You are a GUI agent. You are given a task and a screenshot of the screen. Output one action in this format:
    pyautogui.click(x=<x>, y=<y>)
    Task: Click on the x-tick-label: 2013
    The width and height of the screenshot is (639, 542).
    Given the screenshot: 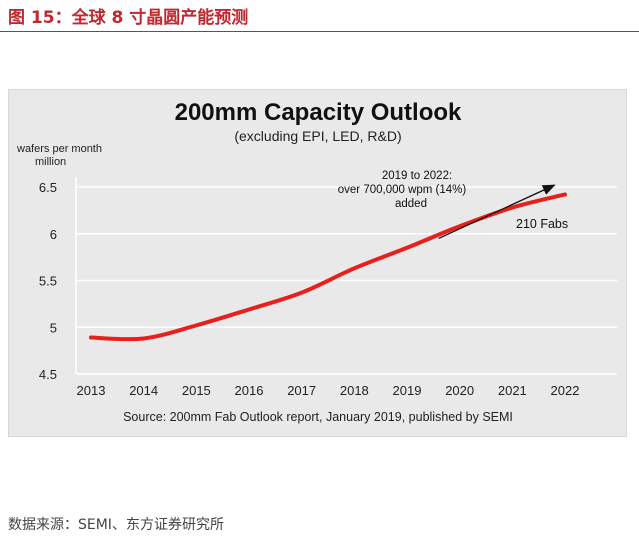 What is the action you would take?
    pyautogui.click(x=91, y=390)
    